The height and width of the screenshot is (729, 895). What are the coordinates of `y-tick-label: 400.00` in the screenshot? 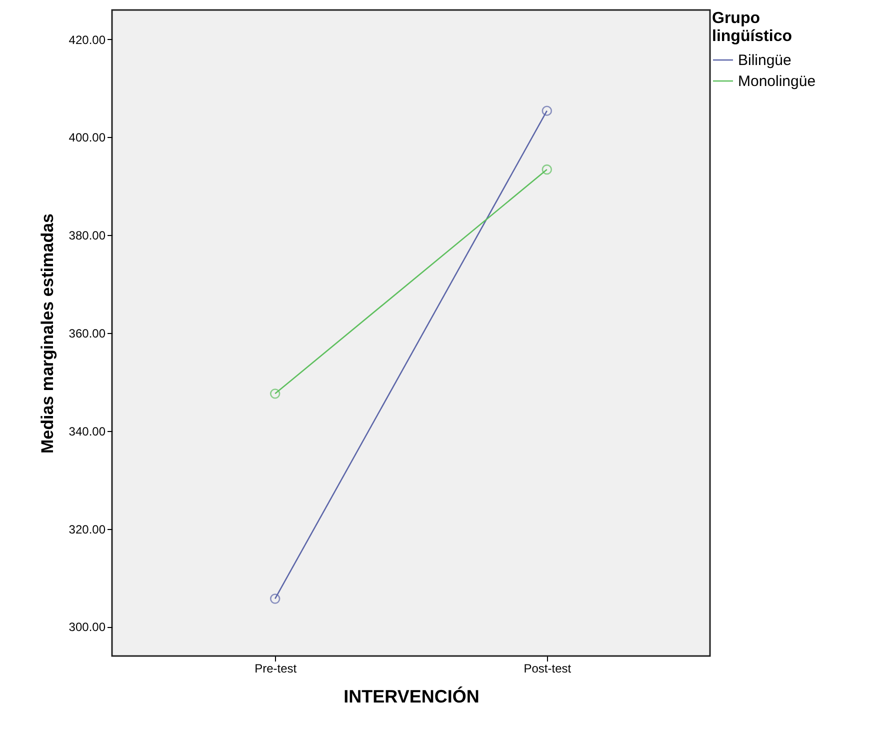 It's located at (87, 137).